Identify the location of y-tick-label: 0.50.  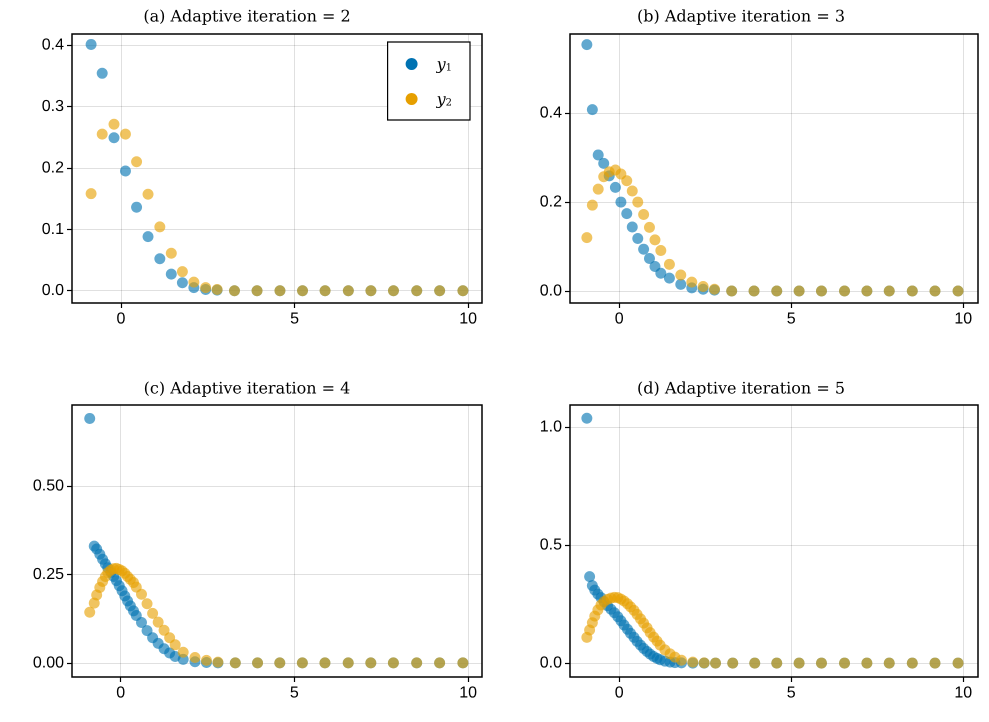
(48, 486).